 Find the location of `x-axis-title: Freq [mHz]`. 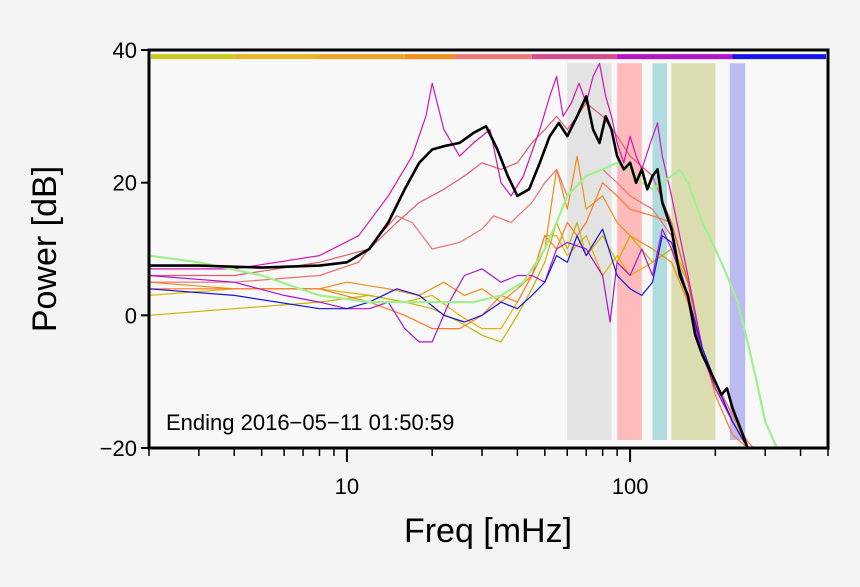

x-axis-title: Freq [mHz] is located at coordinates (488, 531).